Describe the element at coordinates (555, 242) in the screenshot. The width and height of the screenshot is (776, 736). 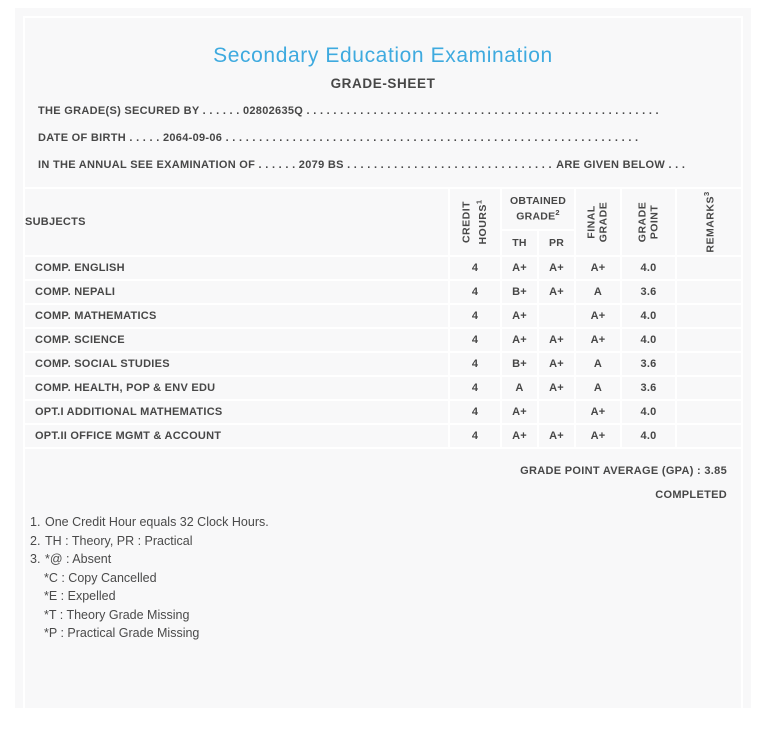
I see `column-header-pr: PR` at that location.